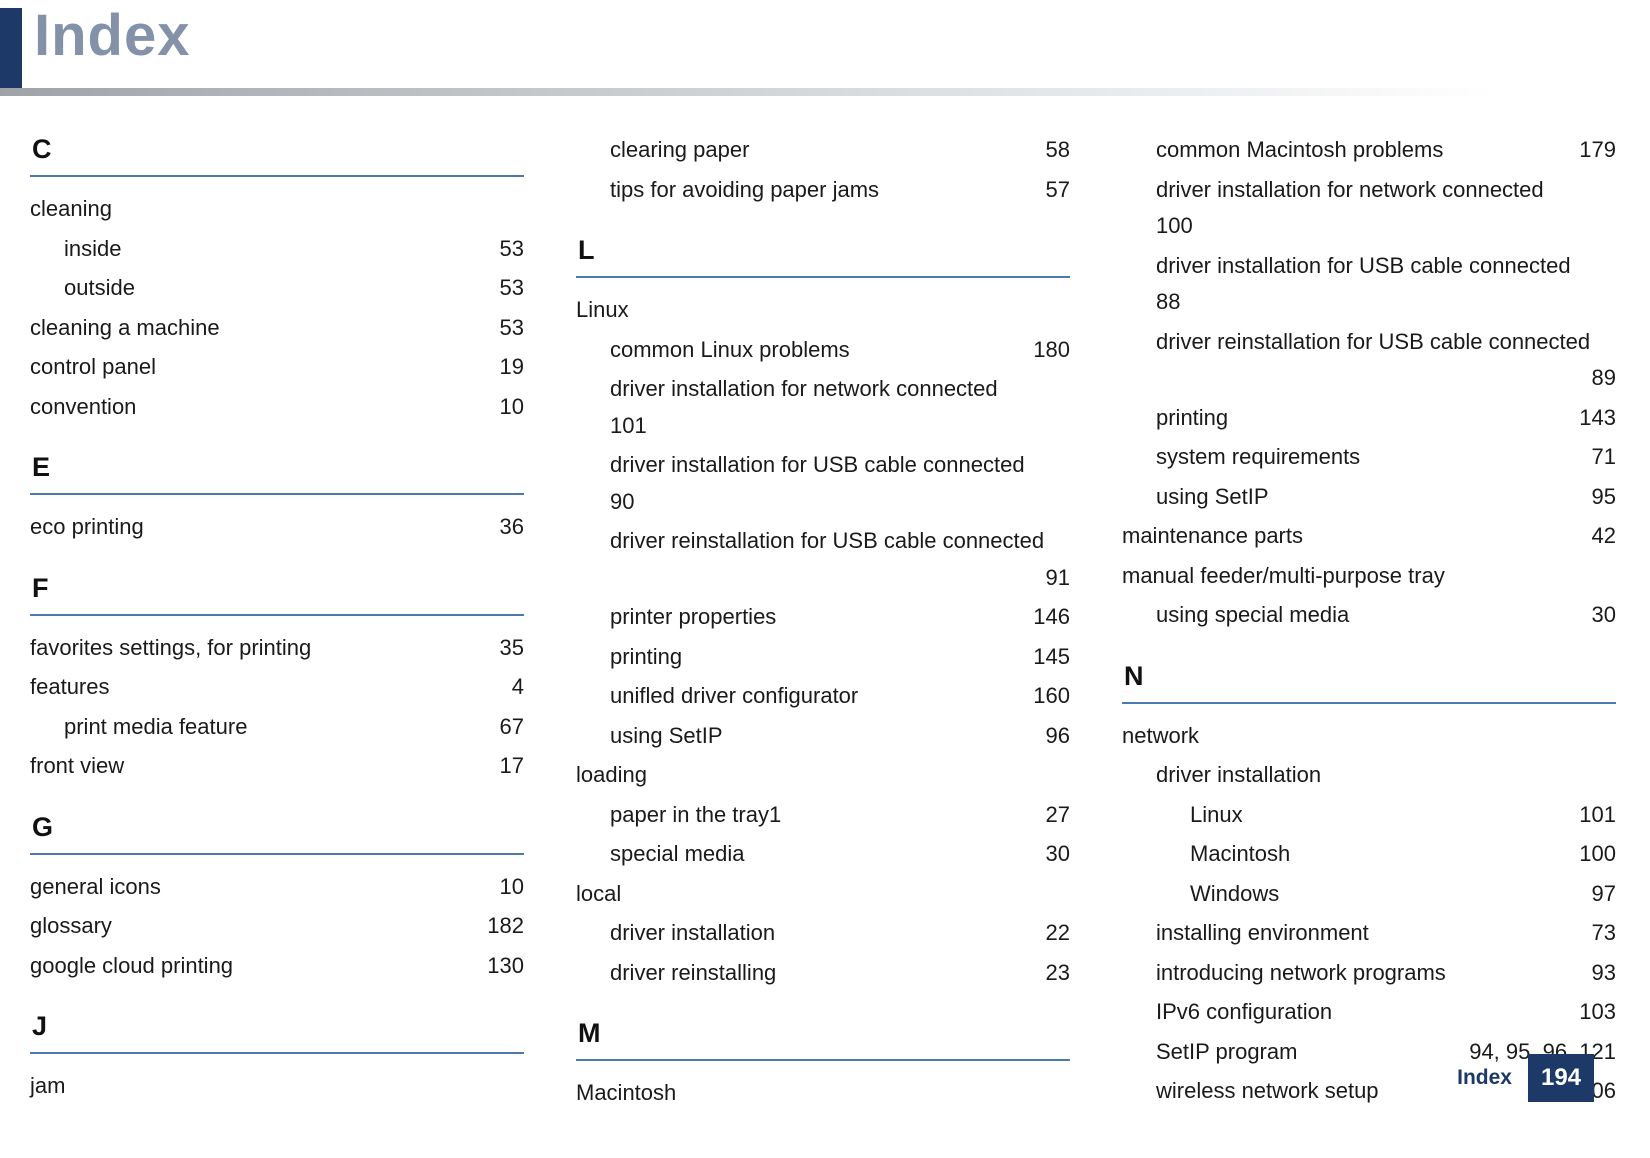 This screenshot has width=1650, height=1158. What do you see at coordinates (825, 48) in the screenshot?
I see `page-header: Index` at bounding box center [825, 48].